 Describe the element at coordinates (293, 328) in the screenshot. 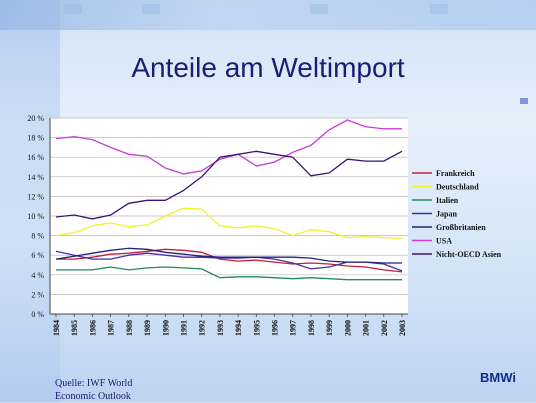

I see `x-tick-label: 1997` at that location.